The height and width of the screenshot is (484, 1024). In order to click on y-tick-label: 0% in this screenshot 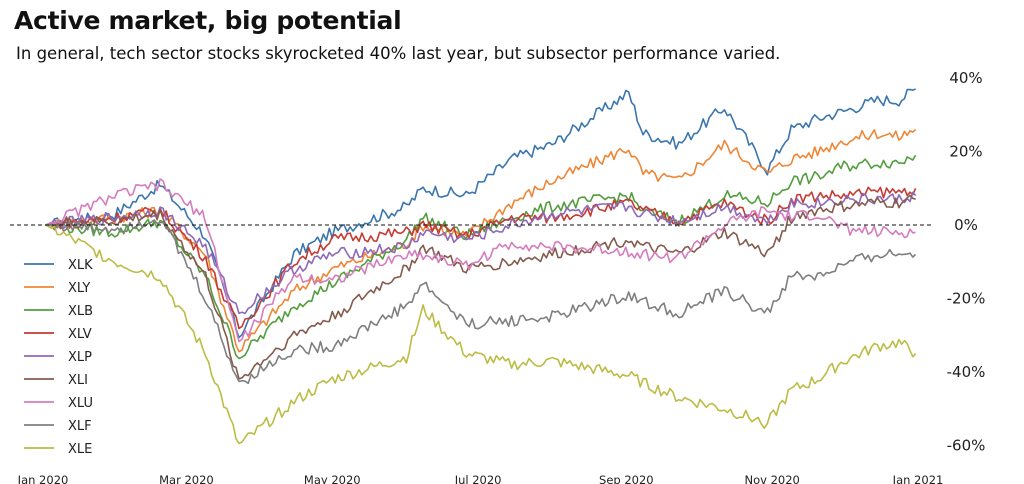, I will do `click(966, 225)`.